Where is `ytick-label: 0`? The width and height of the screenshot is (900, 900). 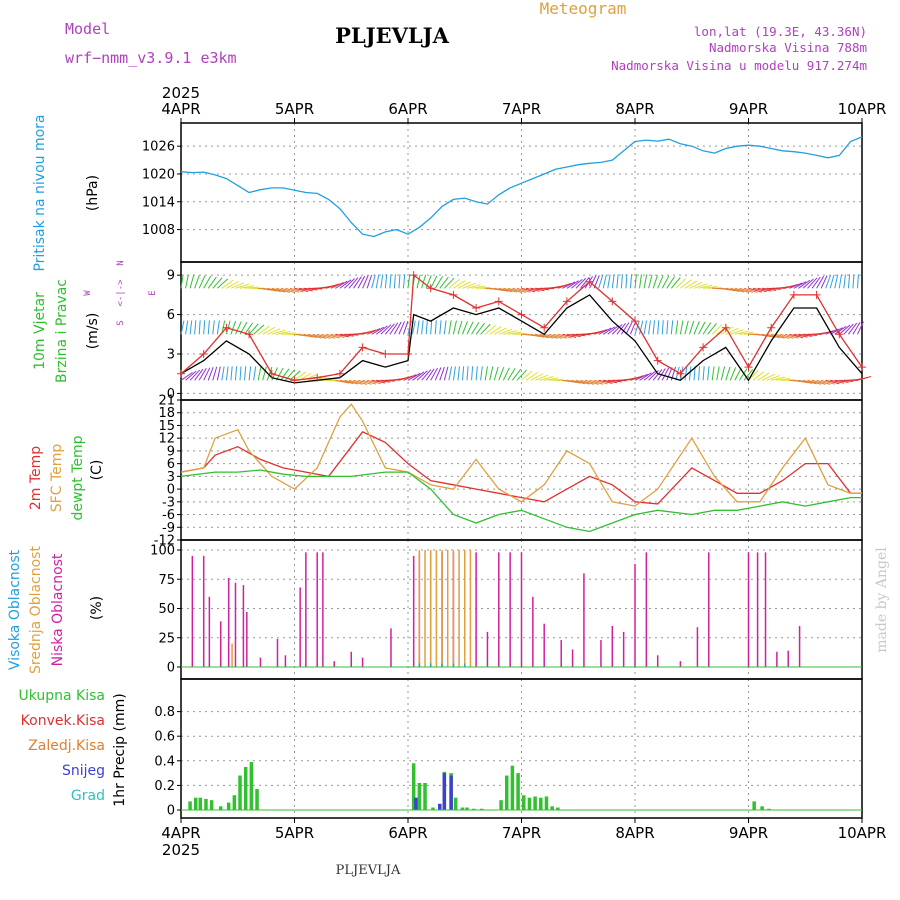
ytick-label: 0 is located at coordinates (171, 668).